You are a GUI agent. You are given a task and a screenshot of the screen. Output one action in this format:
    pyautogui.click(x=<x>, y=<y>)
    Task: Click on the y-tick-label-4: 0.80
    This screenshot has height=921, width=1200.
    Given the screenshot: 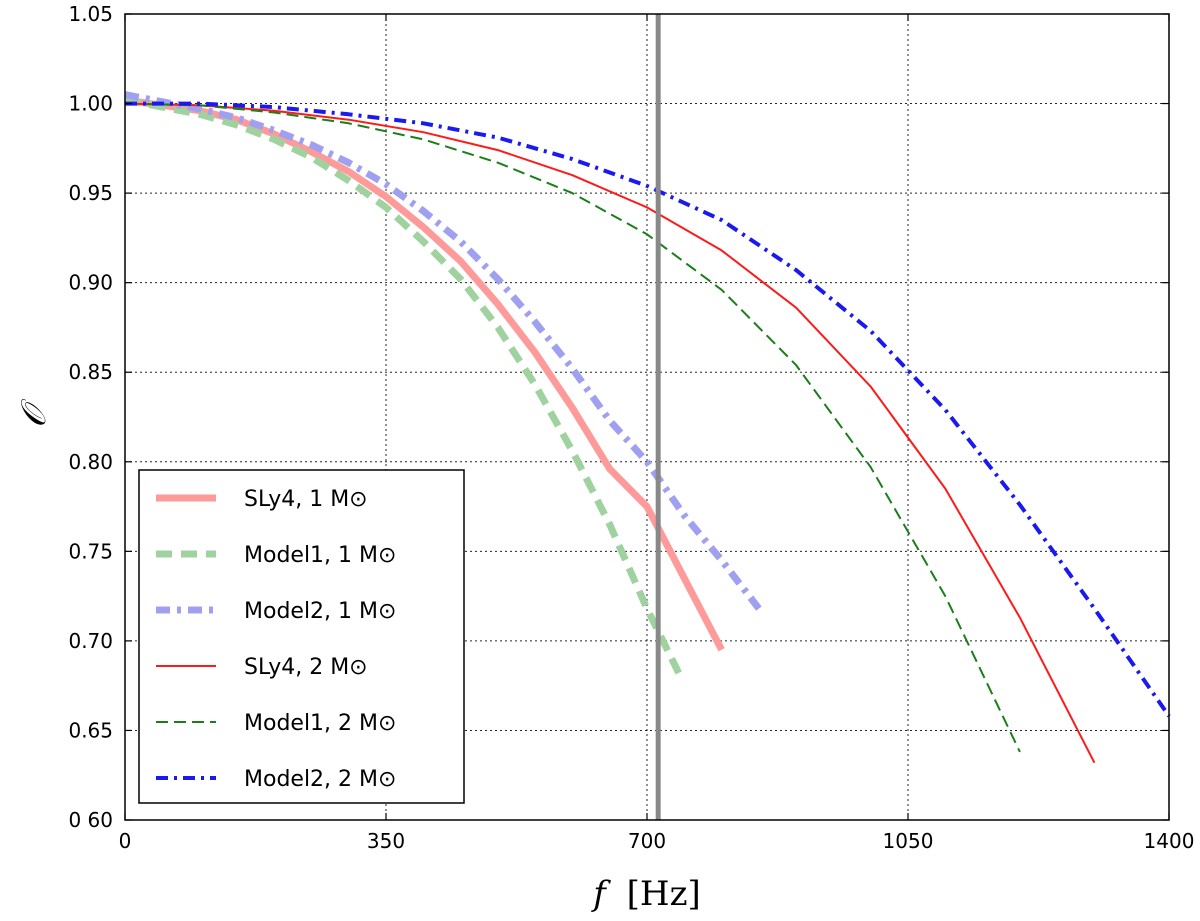 What is the action you would take?
    pyautogui.click(x=90, y=462)
    